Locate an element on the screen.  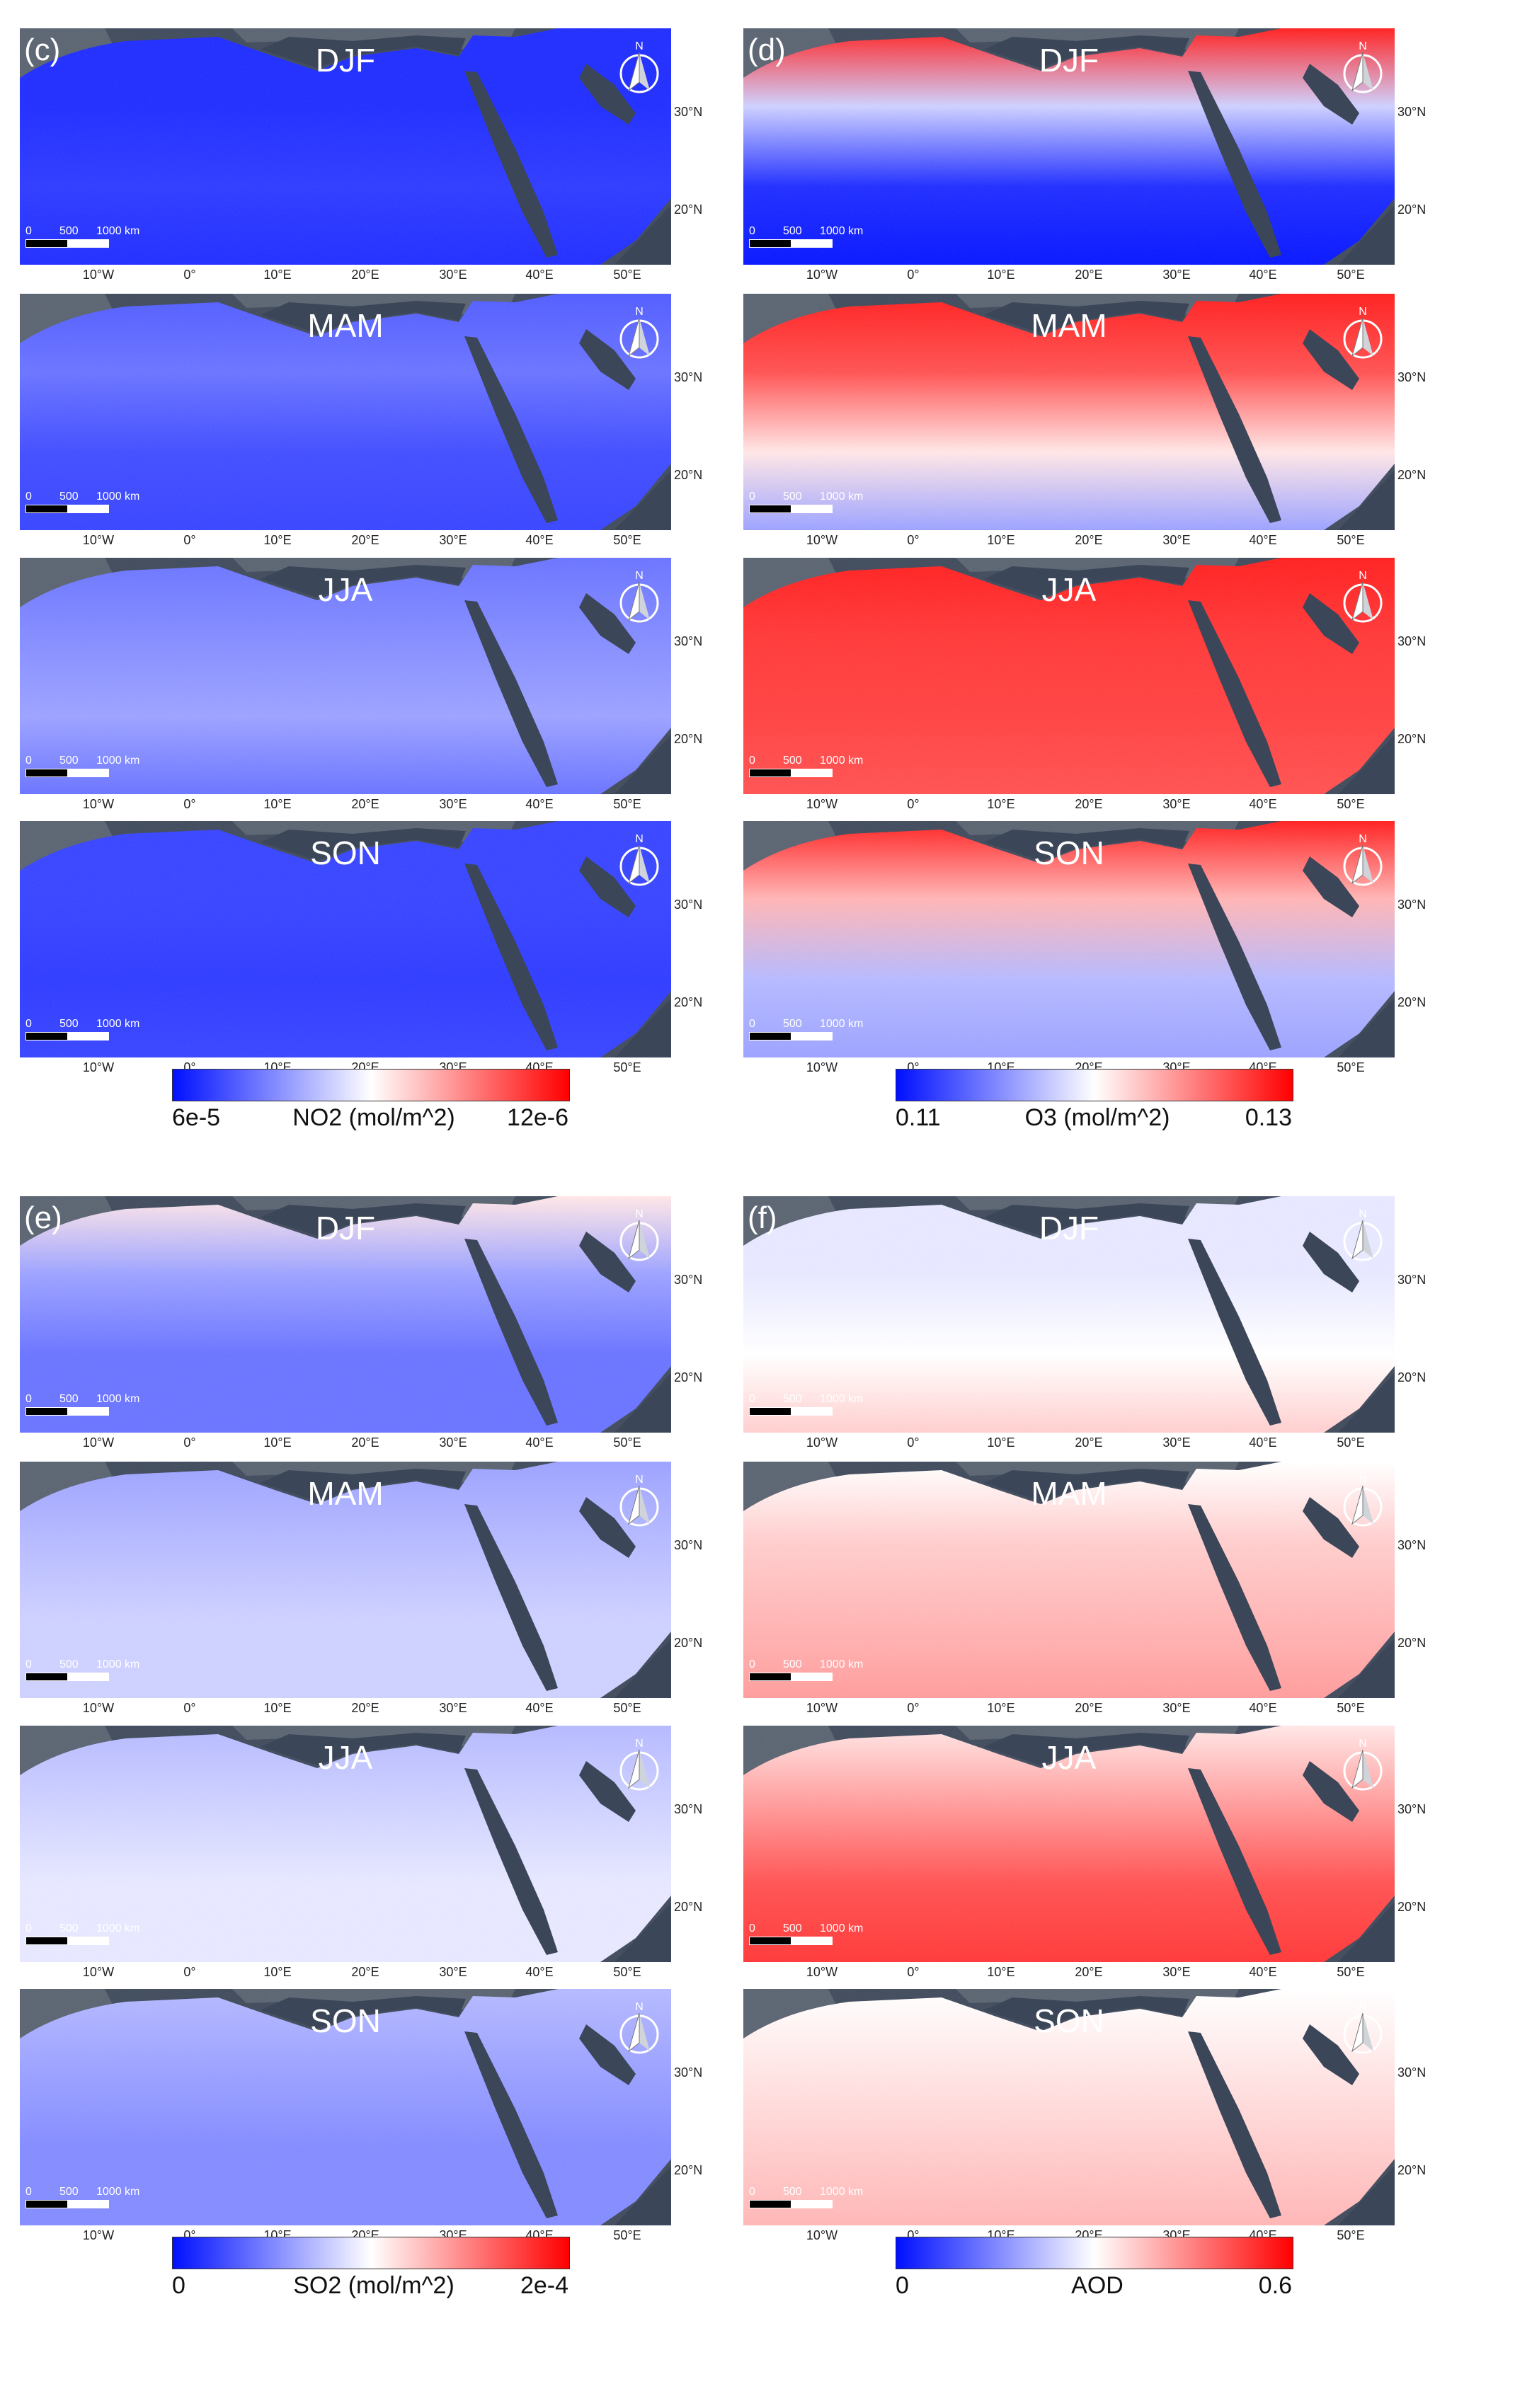
panel-label: (e) is located at coordinates (43, 1217).